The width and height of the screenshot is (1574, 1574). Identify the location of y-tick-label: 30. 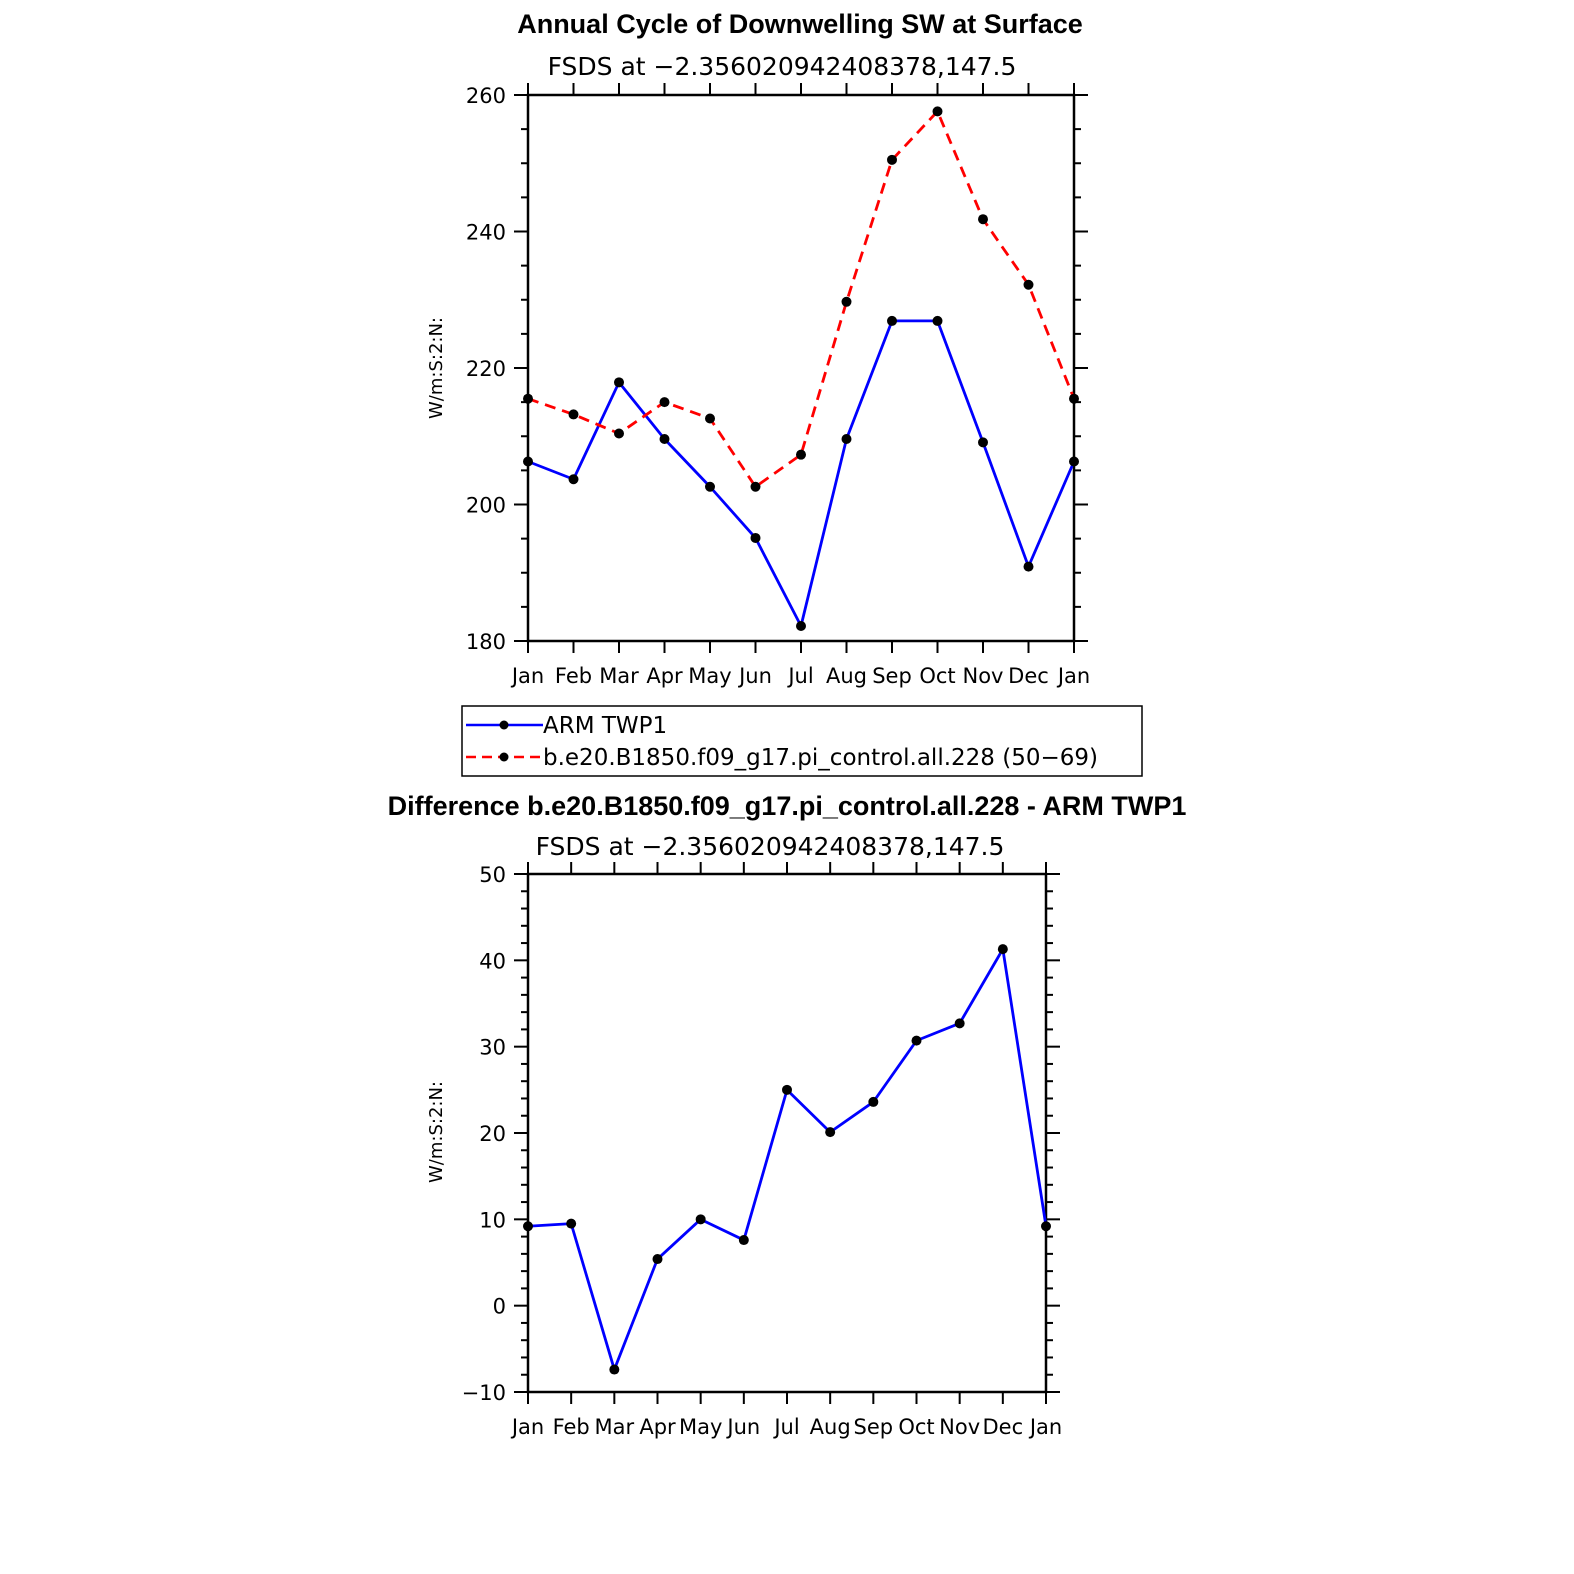
(492, 1048).